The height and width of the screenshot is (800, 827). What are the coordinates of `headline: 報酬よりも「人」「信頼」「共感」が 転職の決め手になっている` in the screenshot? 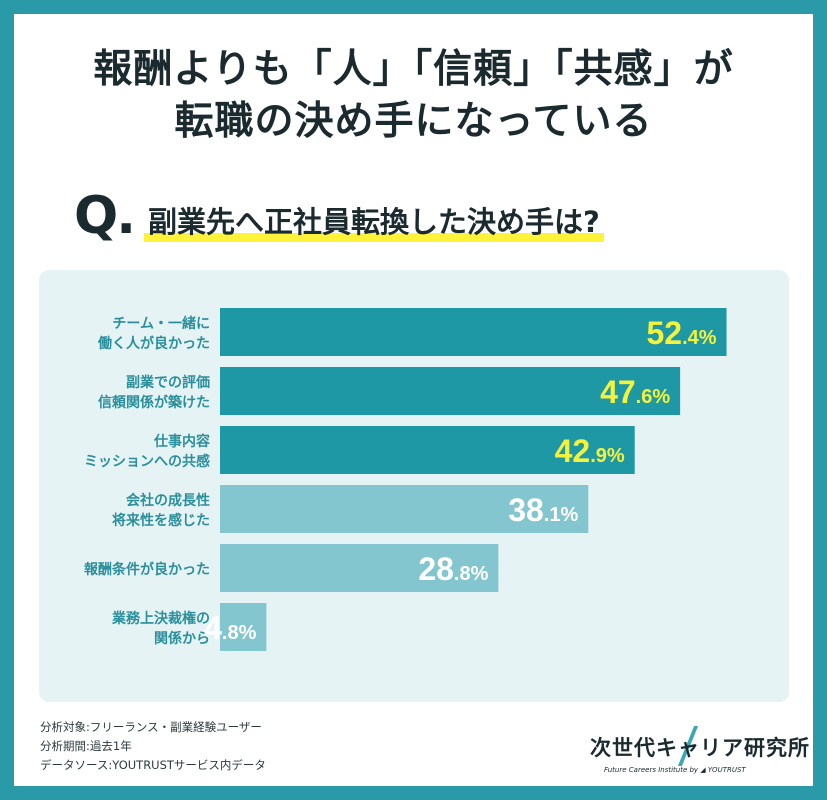 It's located at (413, 96).